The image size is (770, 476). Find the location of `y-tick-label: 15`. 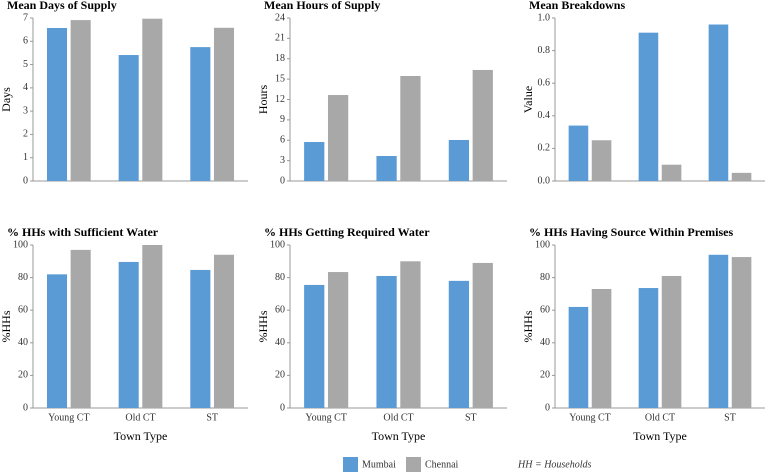

y-tick-label: 15 is located at coordinates (280, 78).